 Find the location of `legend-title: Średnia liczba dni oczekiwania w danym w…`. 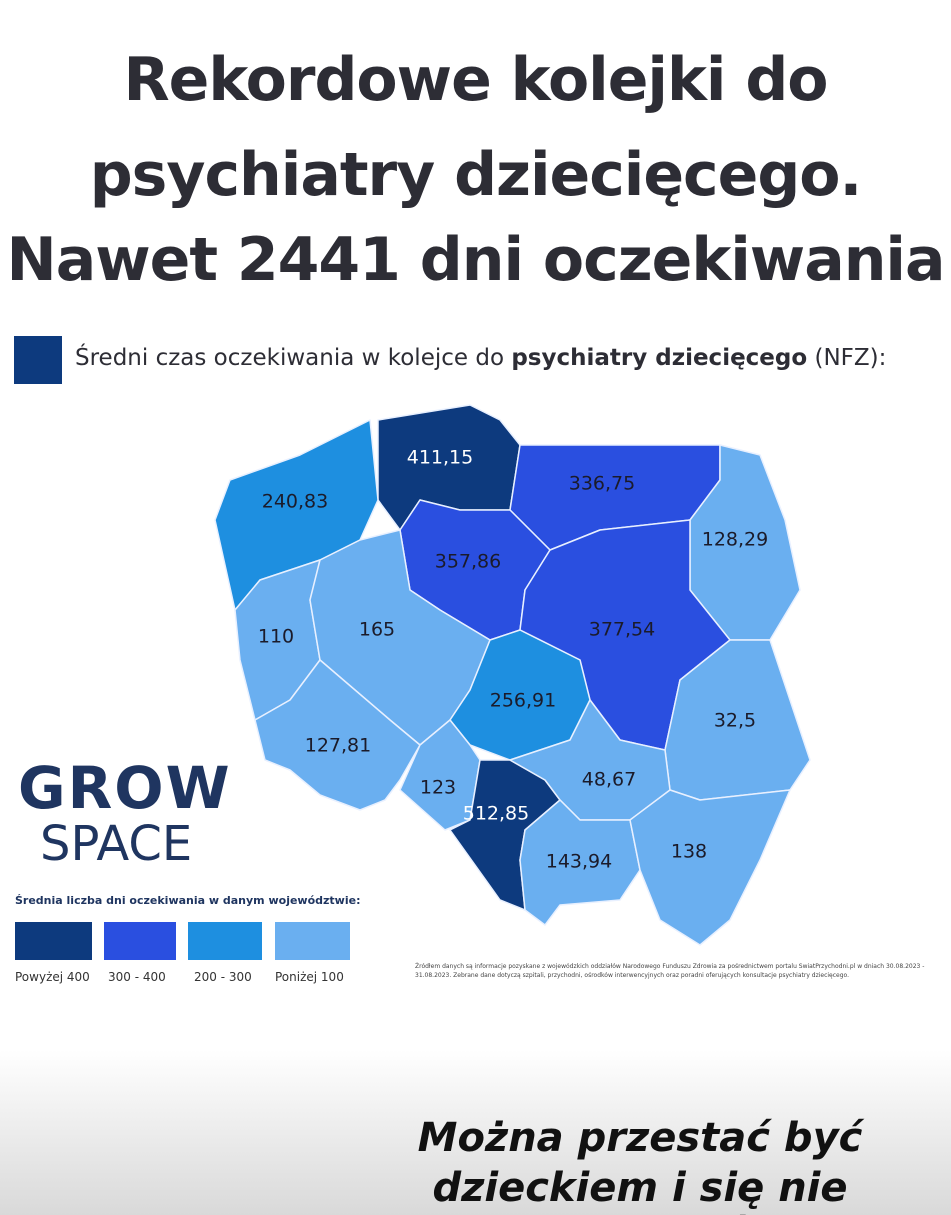

legend-title: Średnia liczba dni oczekiwania w danym w… is located at coordinates (187, 900).